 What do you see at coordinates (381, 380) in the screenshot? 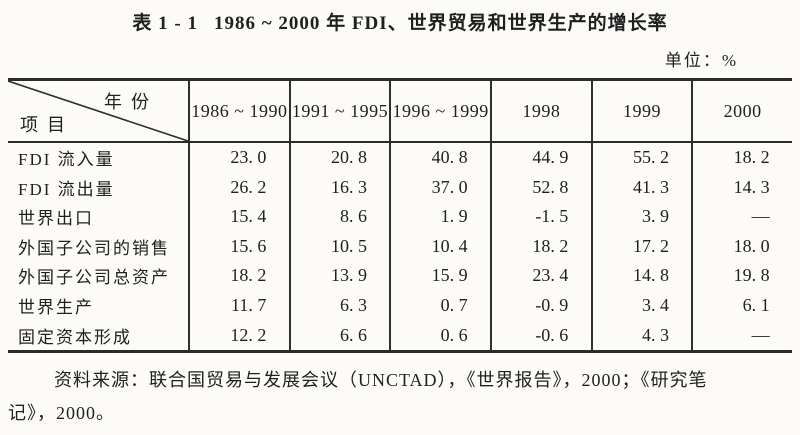
I see `source-note-line1: 资料来源：联合国贸易与发展会议（UNCTAD），《世界报告》，2000；《研究笔` at bounding box center [381, 380].